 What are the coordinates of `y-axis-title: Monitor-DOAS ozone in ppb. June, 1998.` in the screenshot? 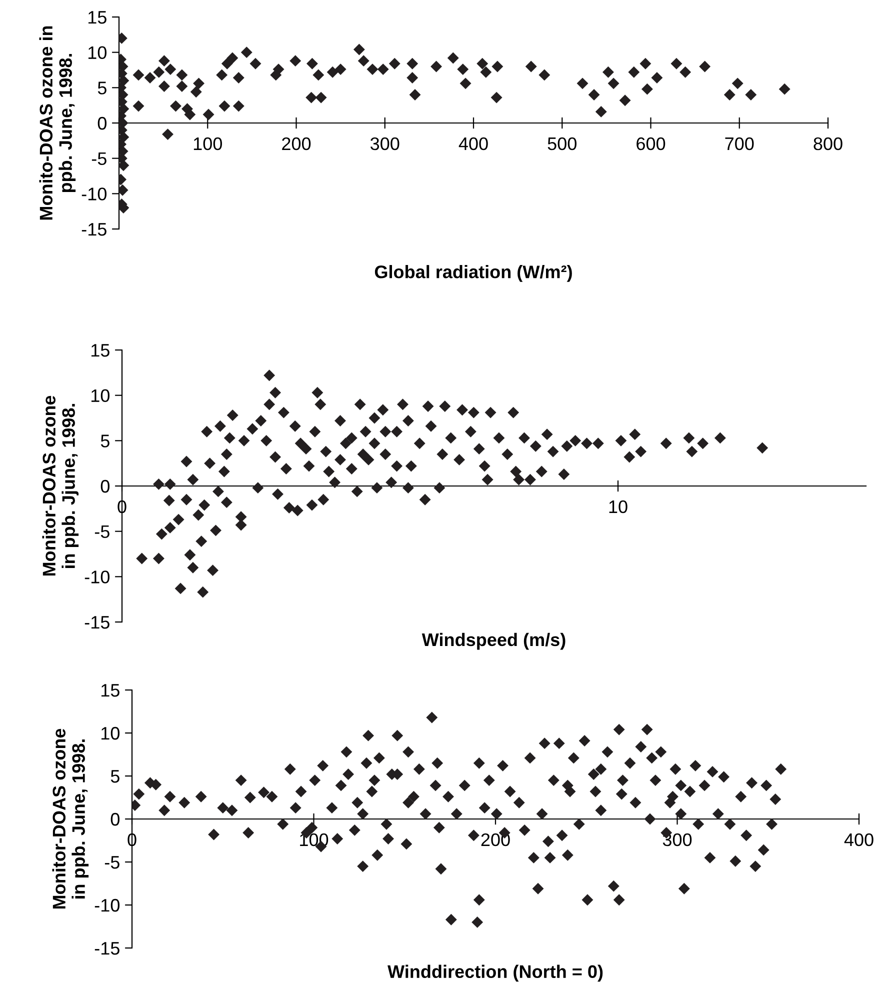 It's located at (70, 818).